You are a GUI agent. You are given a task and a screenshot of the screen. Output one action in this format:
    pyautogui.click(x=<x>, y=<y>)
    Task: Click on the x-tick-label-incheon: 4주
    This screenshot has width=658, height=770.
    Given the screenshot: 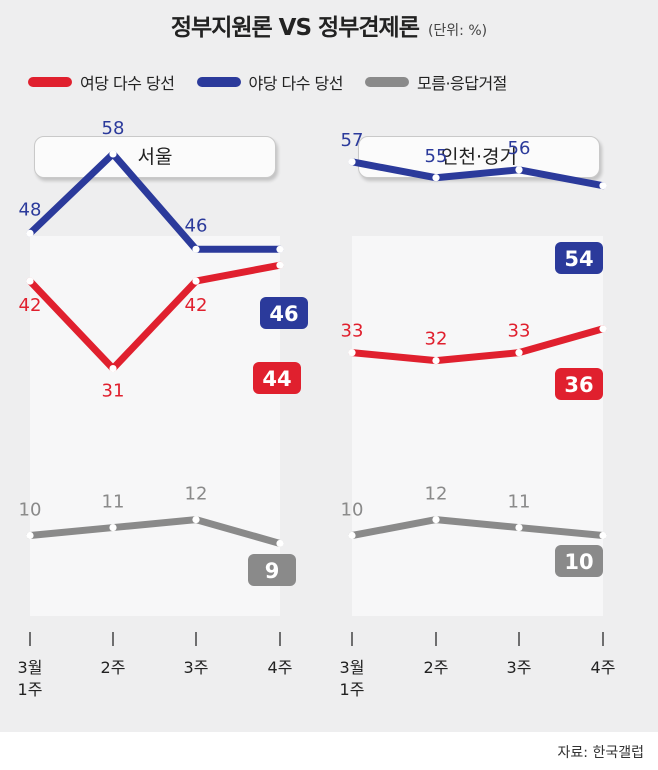 What is the action you would take?
    pyautogui.click(x=603, y=667)
    